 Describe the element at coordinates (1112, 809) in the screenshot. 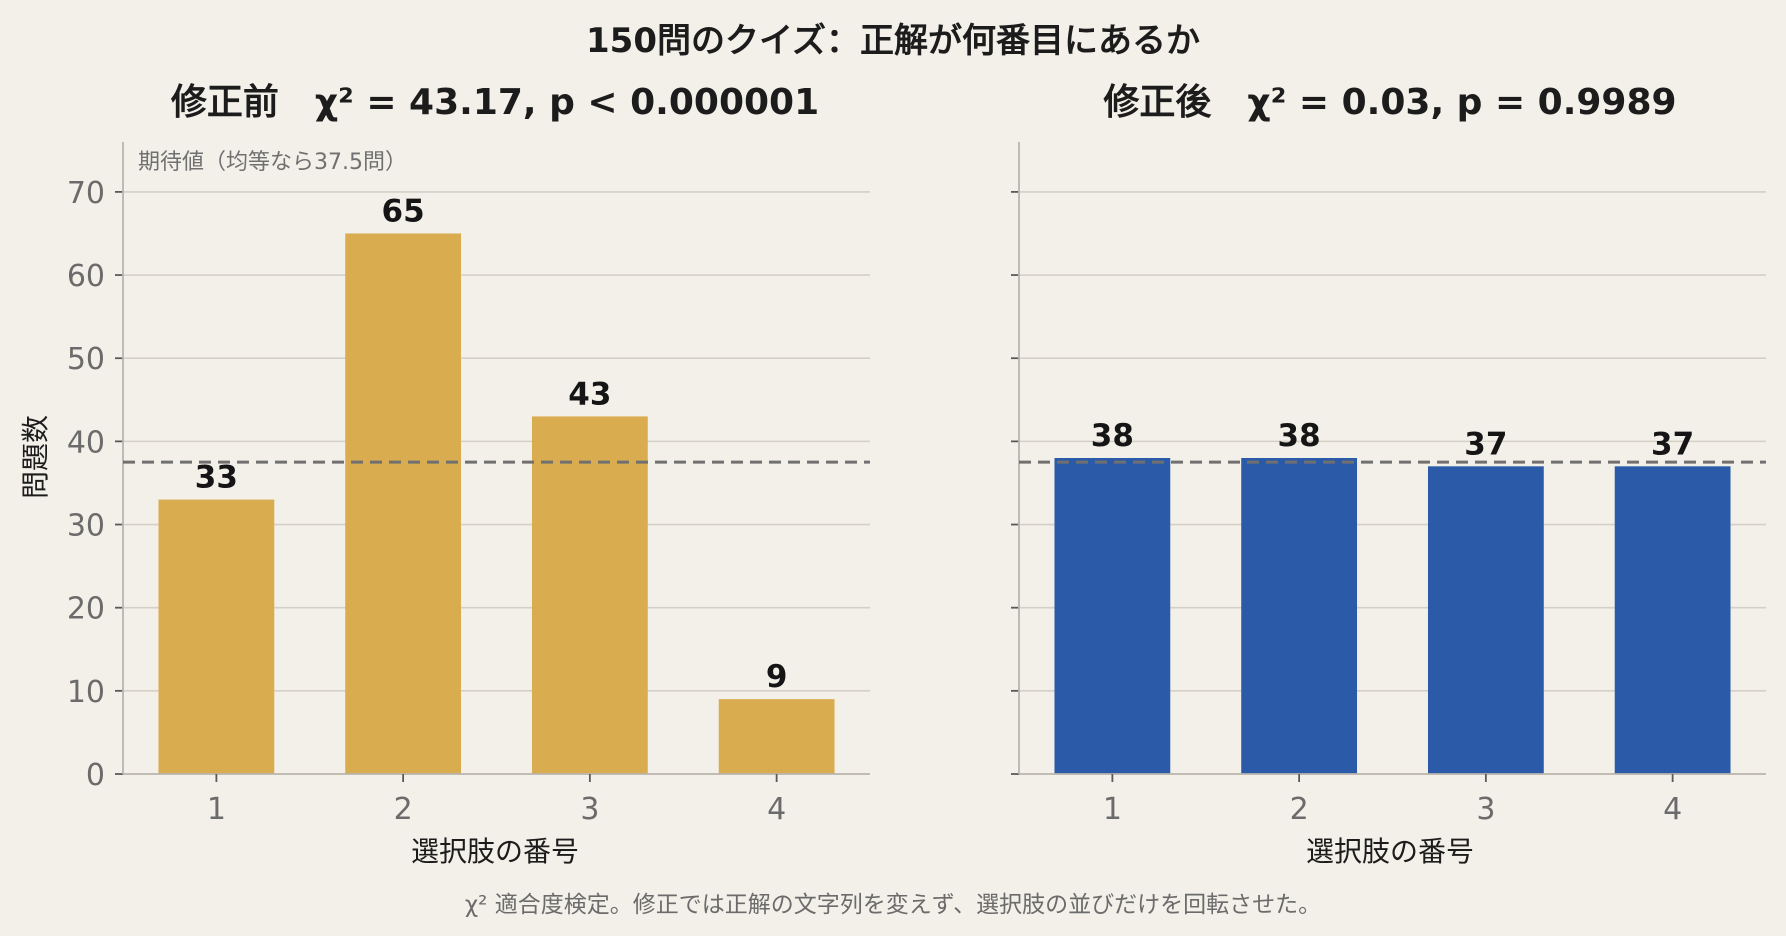

I see `x-tick-label-after-1: 1` at that location.